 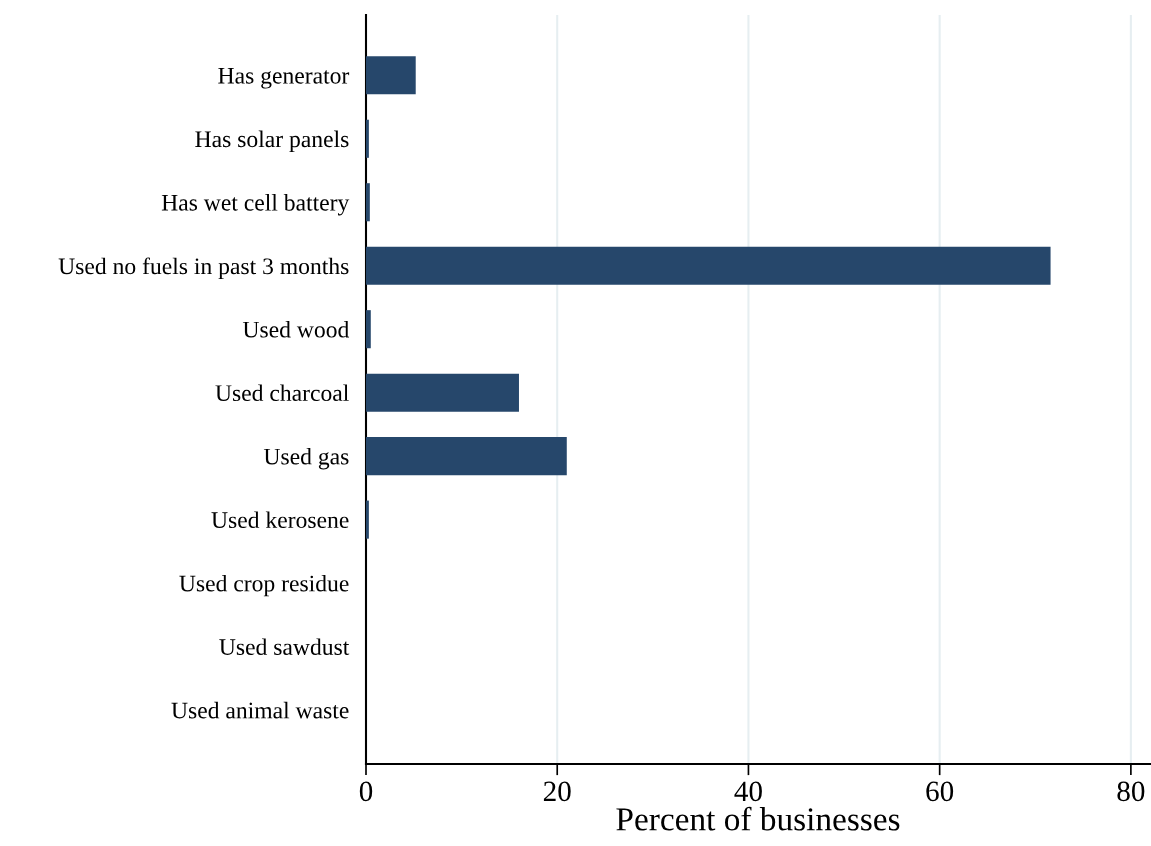 I want to click on y-tick-label: Used gas, so click(x=306, y=458).